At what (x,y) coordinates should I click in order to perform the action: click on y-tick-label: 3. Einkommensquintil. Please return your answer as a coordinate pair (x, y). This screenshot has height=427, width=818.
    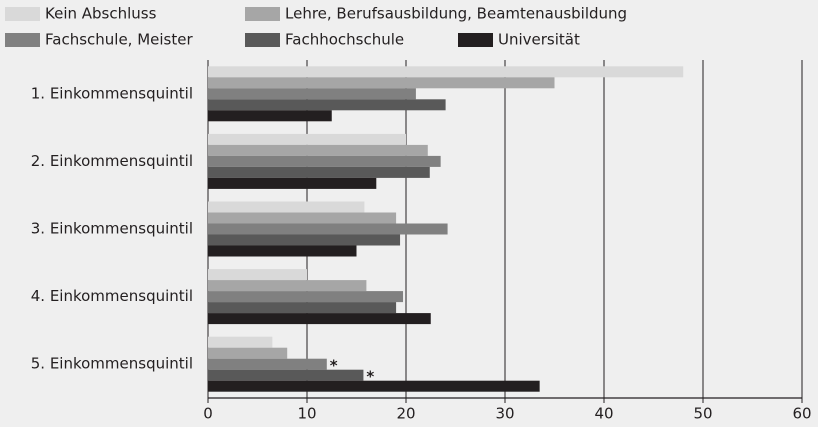
    Looking at the image, I should click on (112, 229).